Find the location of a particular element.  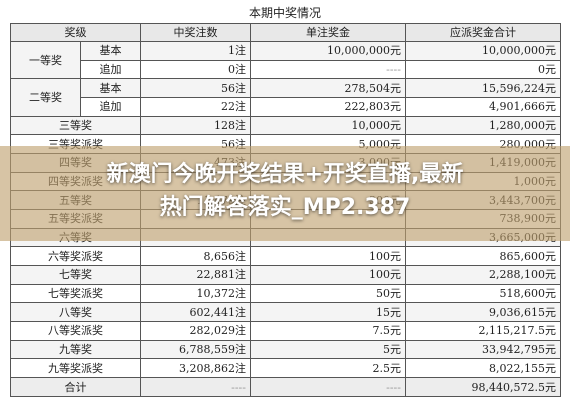

total-bonus: 2,115,217.5元 is located at coordinates (483, 331).